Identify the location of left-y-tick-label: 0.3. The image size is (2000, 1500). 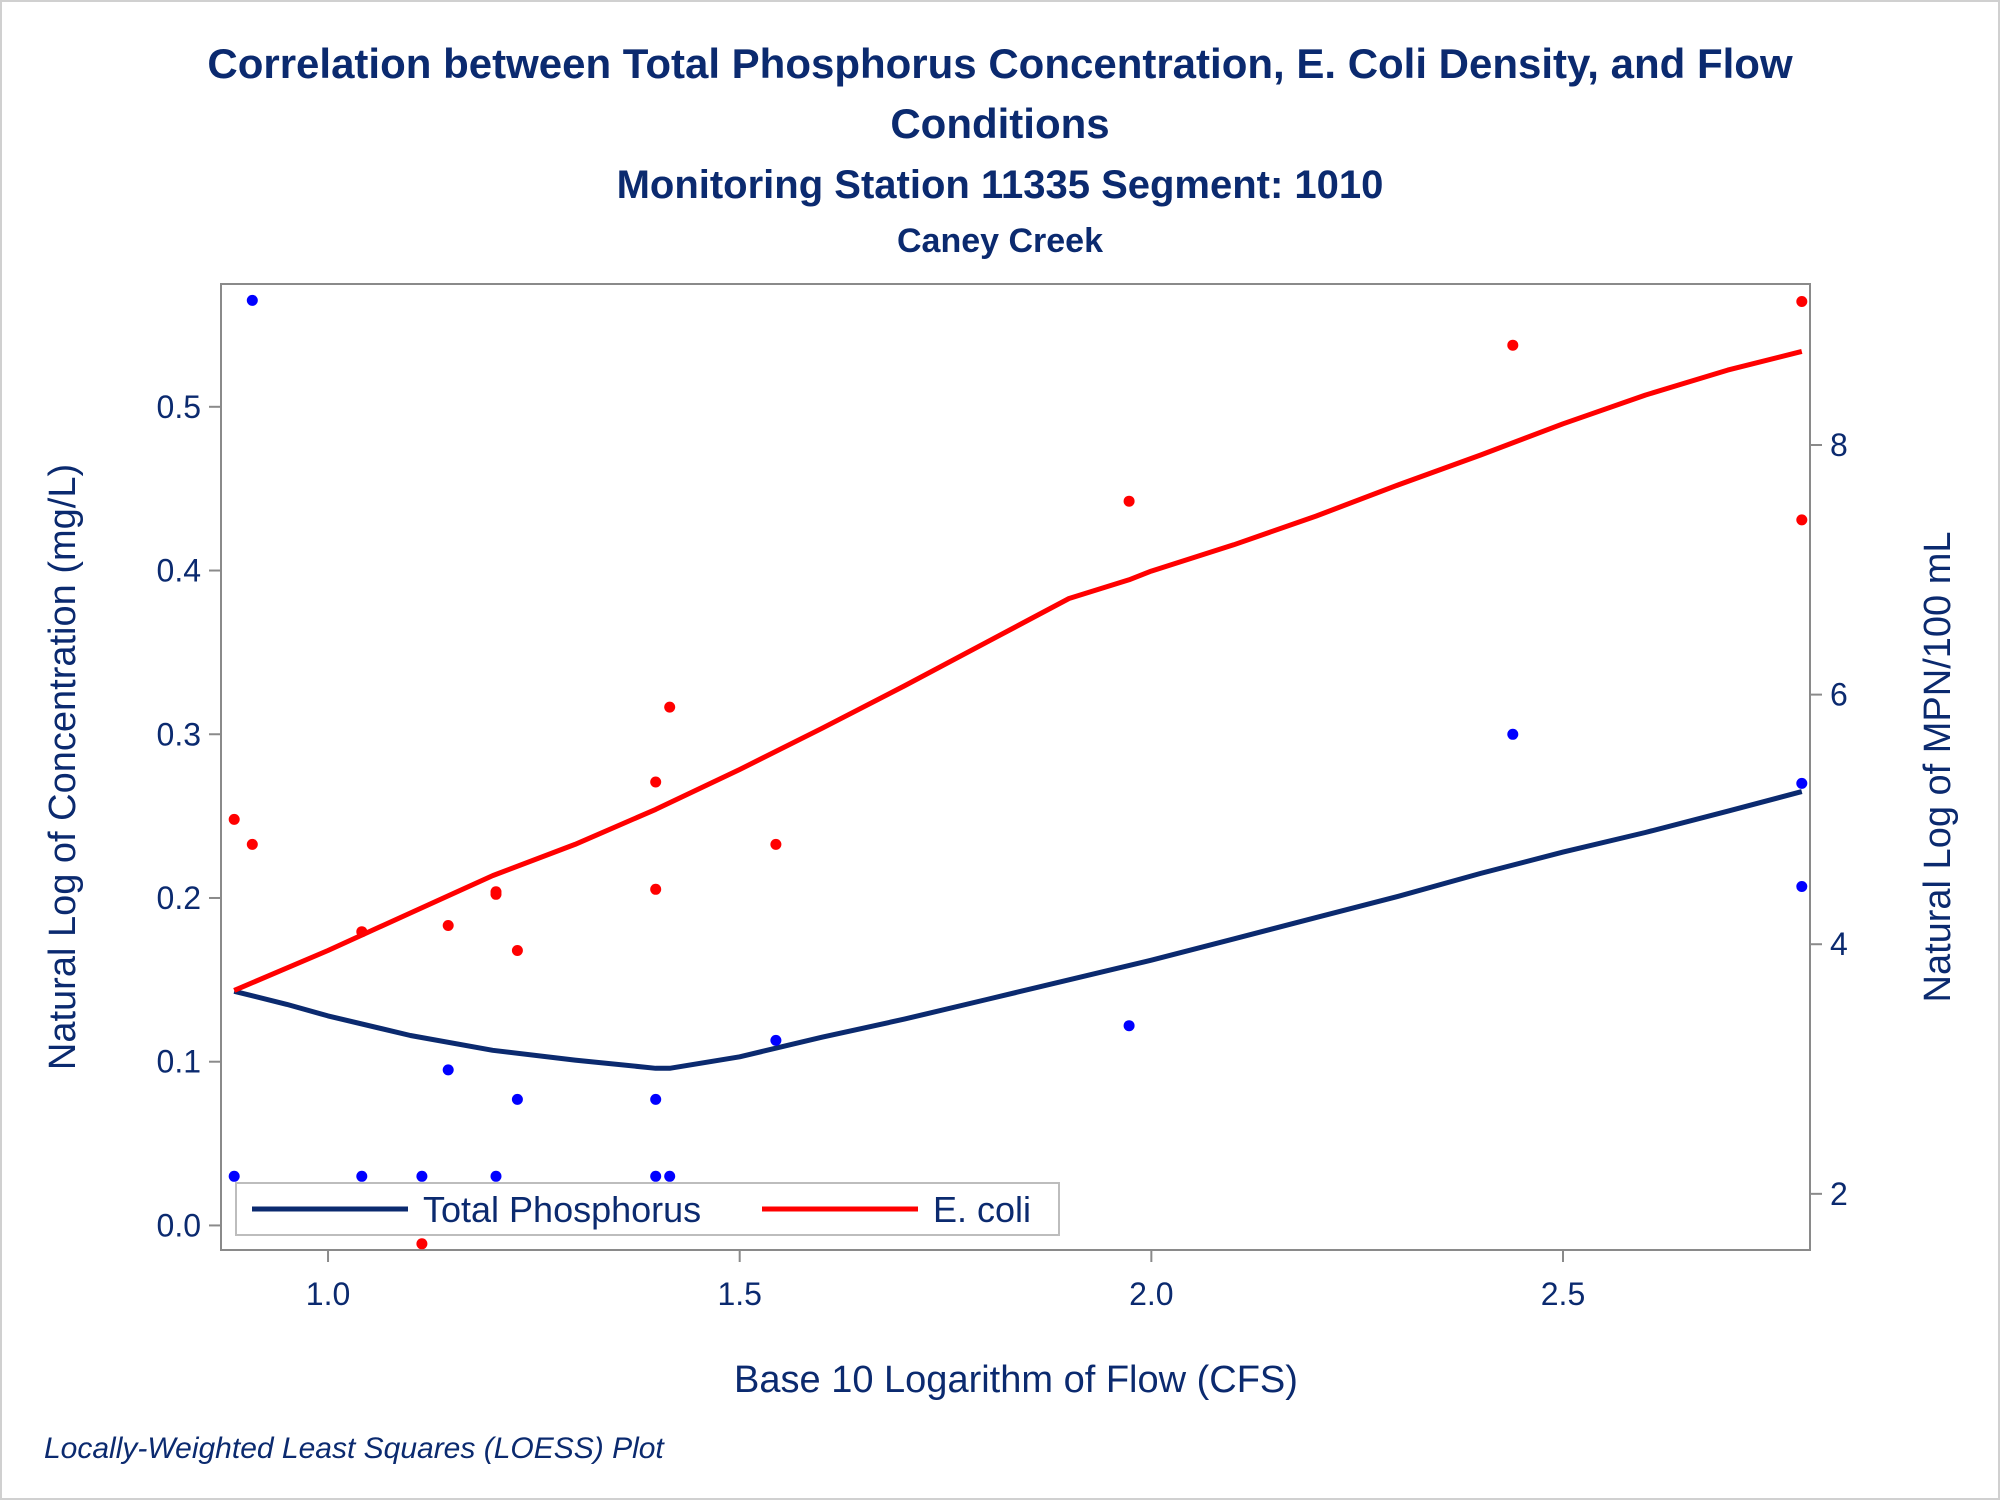
(179, 734).